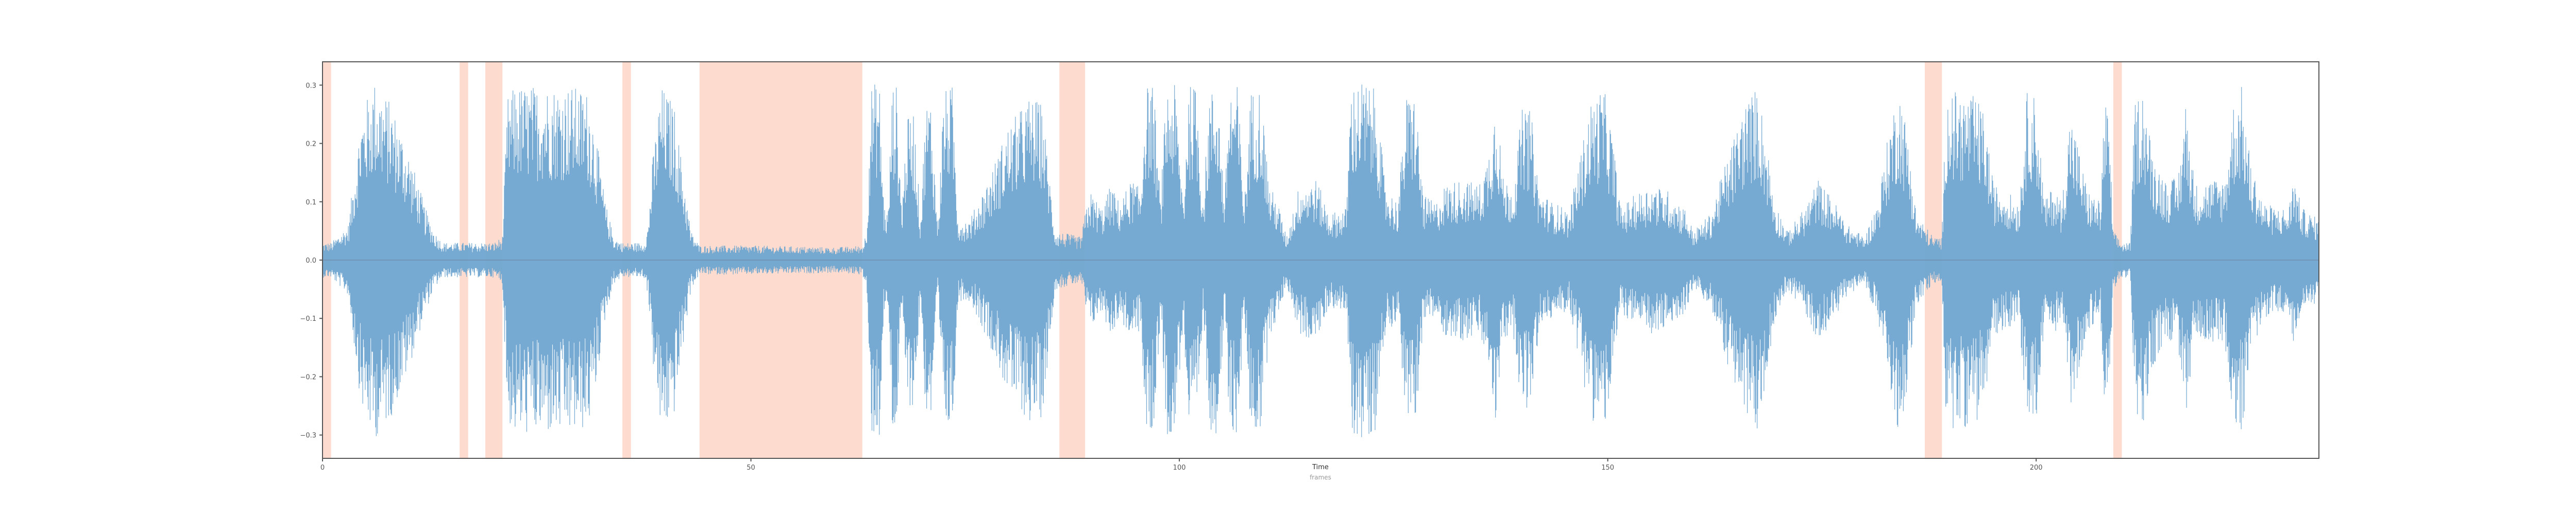  Describe the element at coordinates (308, 319) in the screenshot. I see `y-tick-label: −0.1` at that location.